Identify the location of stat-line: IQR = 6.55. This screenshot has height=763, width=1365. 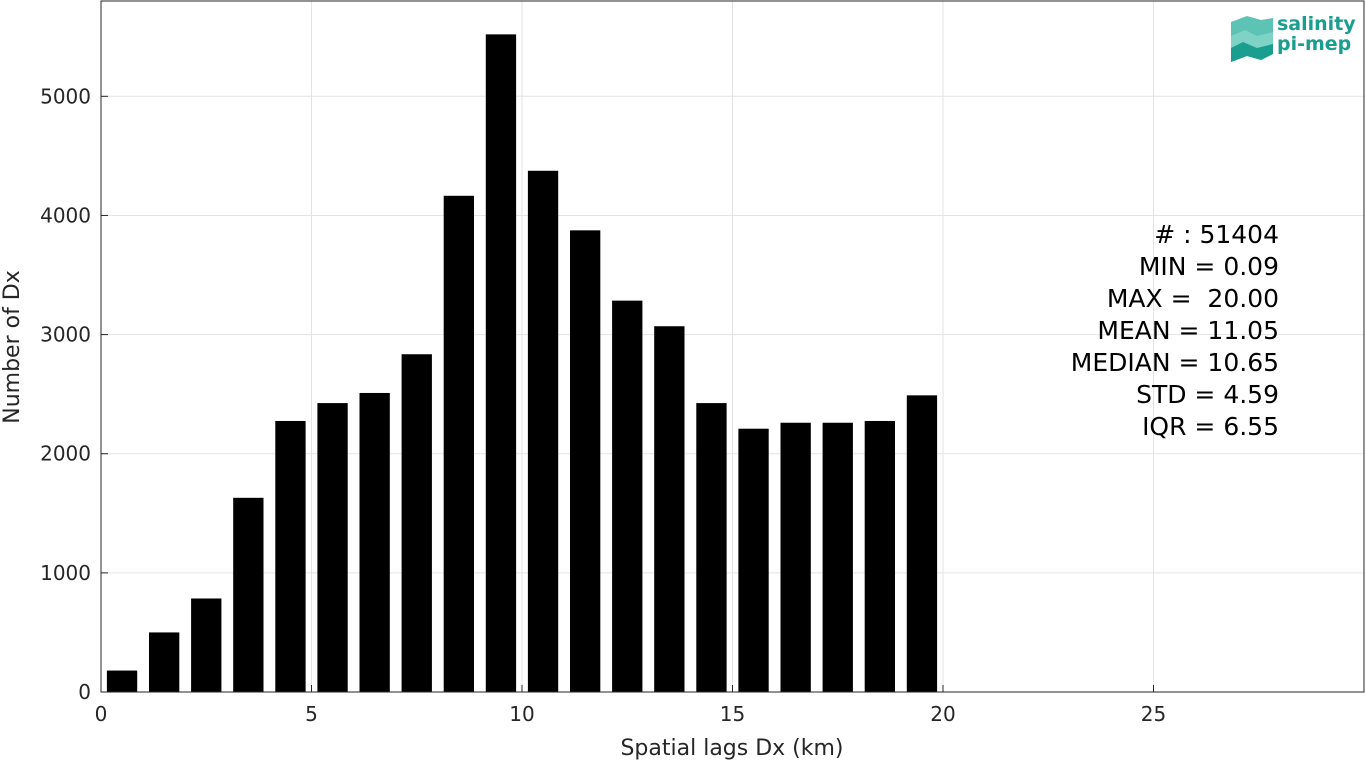
(1210, 426).